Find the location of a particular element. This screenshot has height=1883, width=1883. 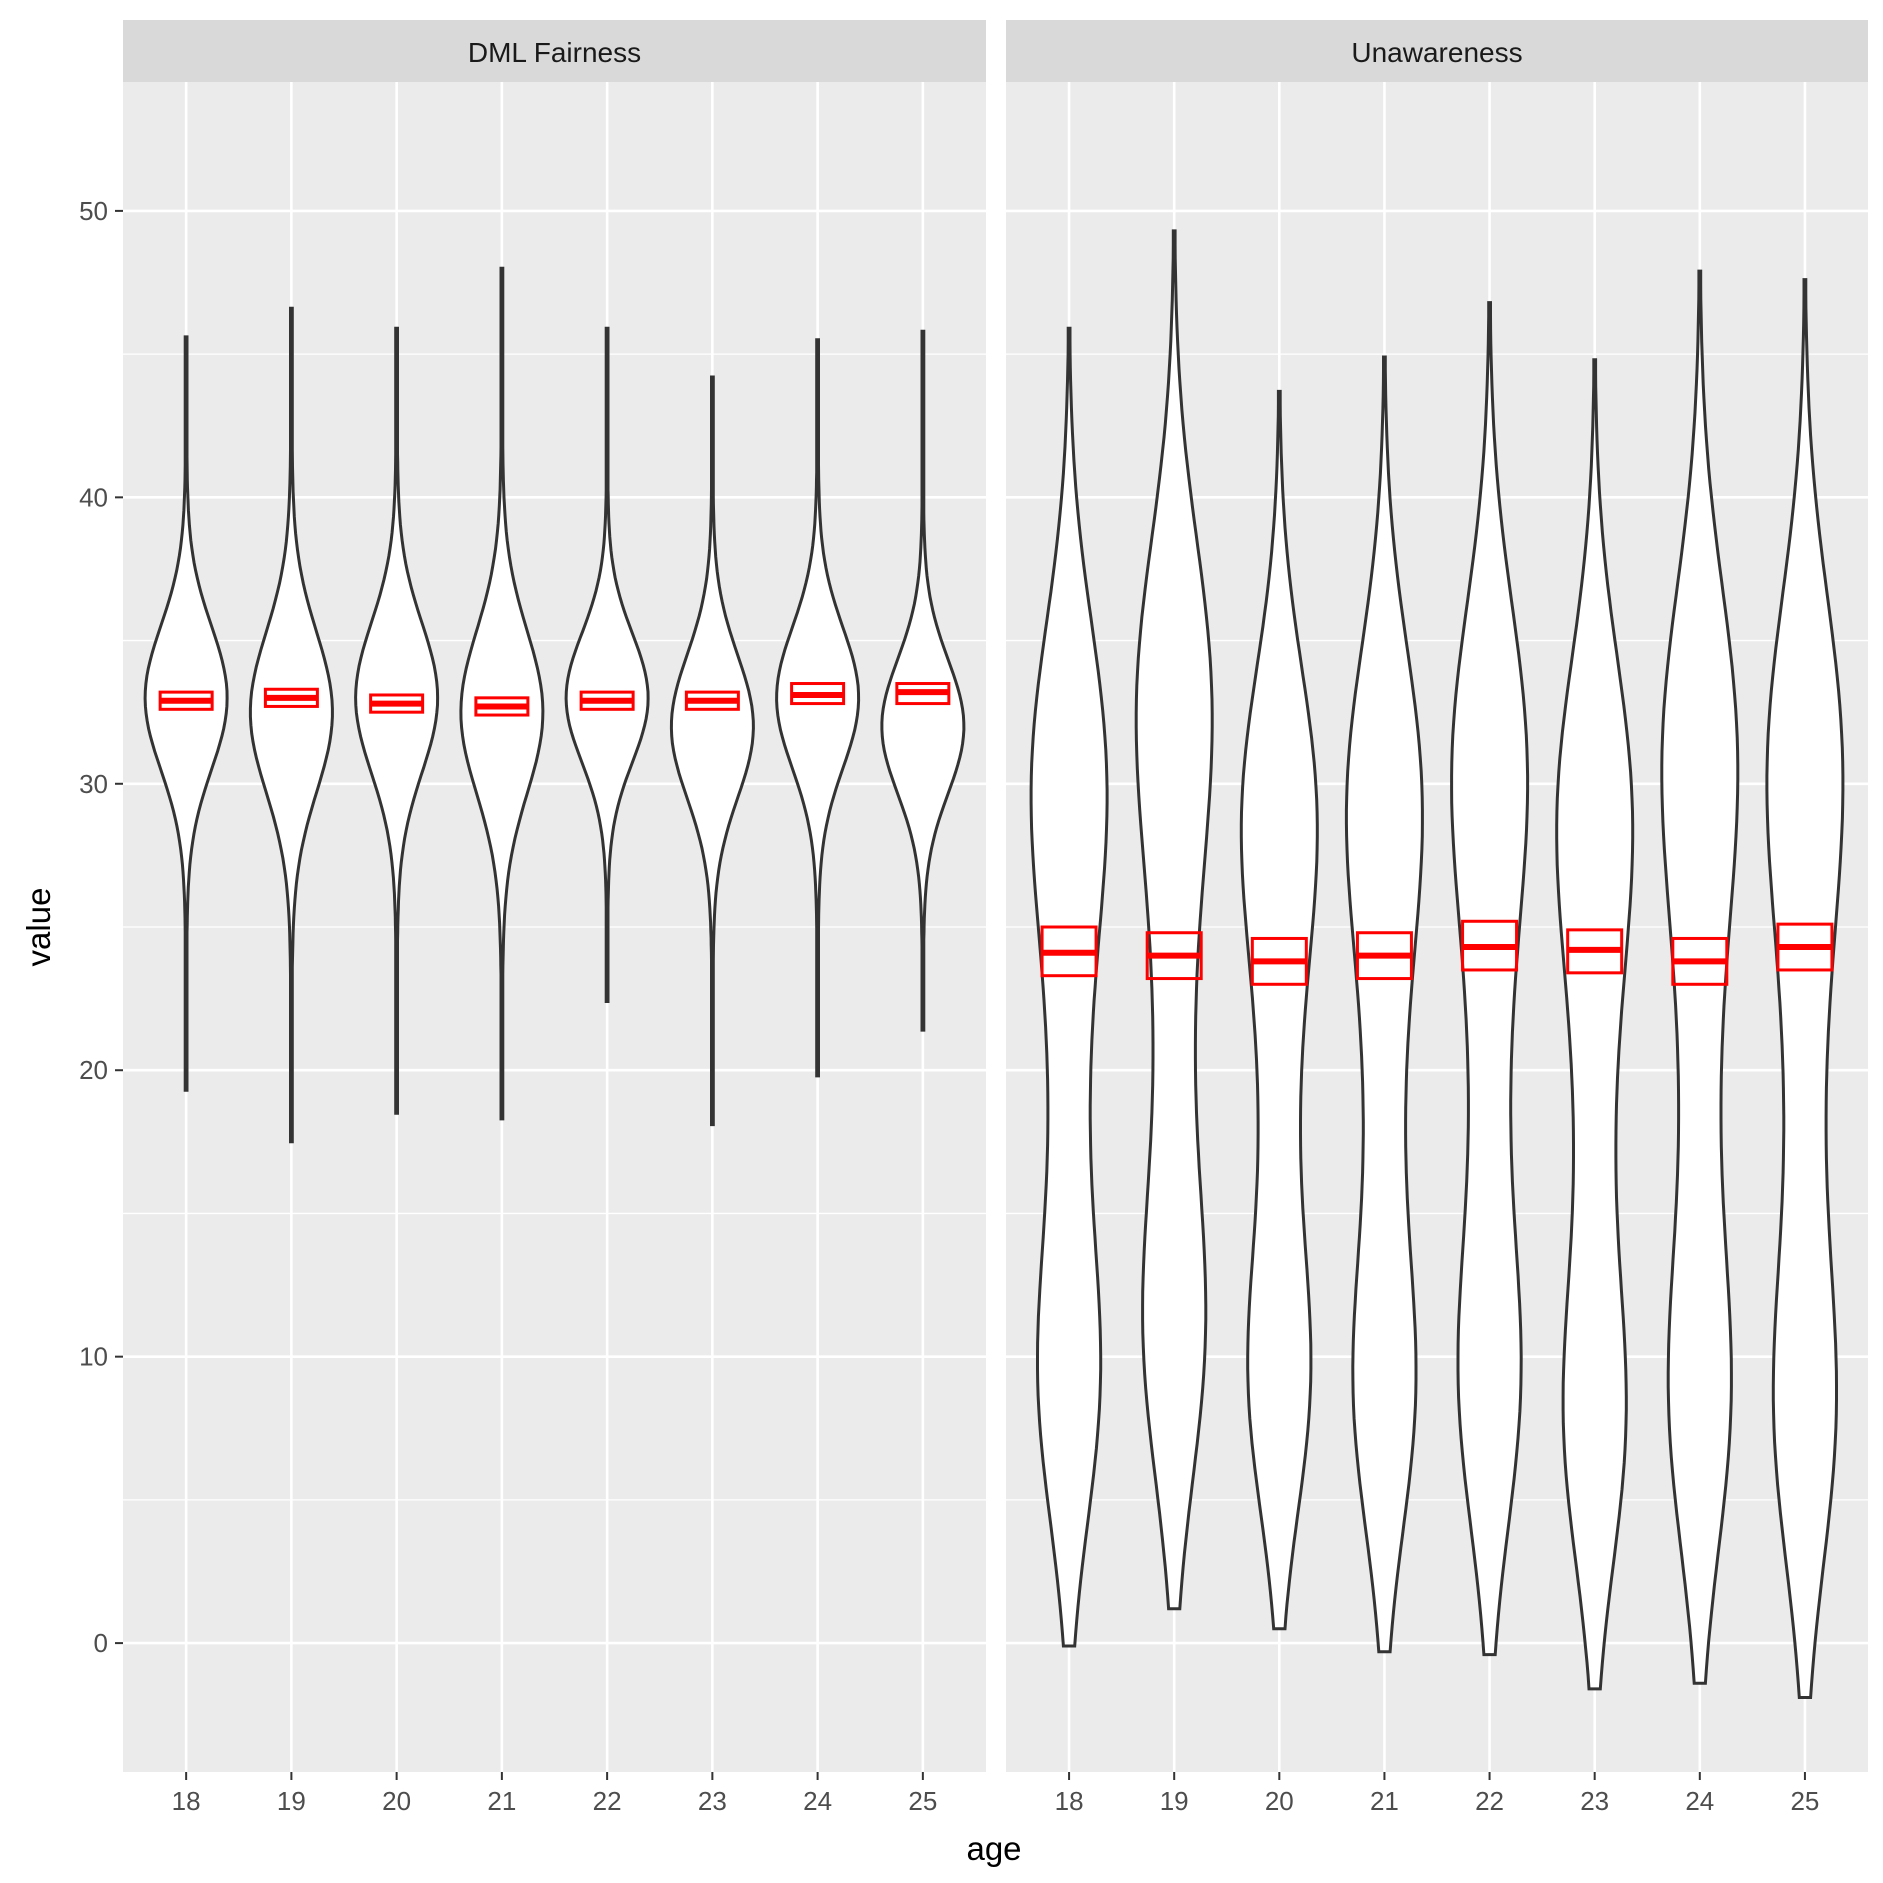

y-tick-label: 10 is located at coordinates (93, 1357).